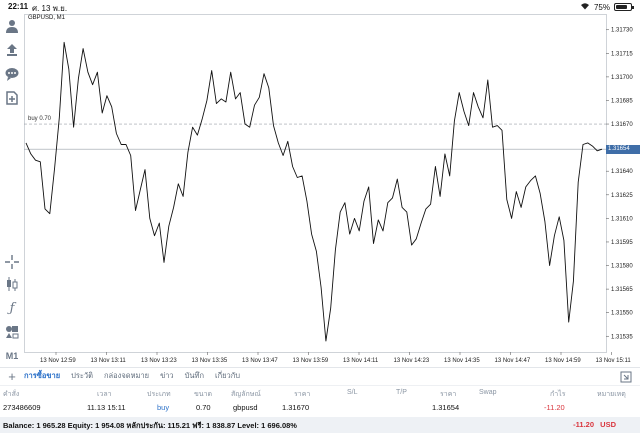 This screenshot has width=640, height=447. What do you see at coordinates (22, 407) in the screenshot?
I see `row-order: 273486609` at bounding box center [22, 407].